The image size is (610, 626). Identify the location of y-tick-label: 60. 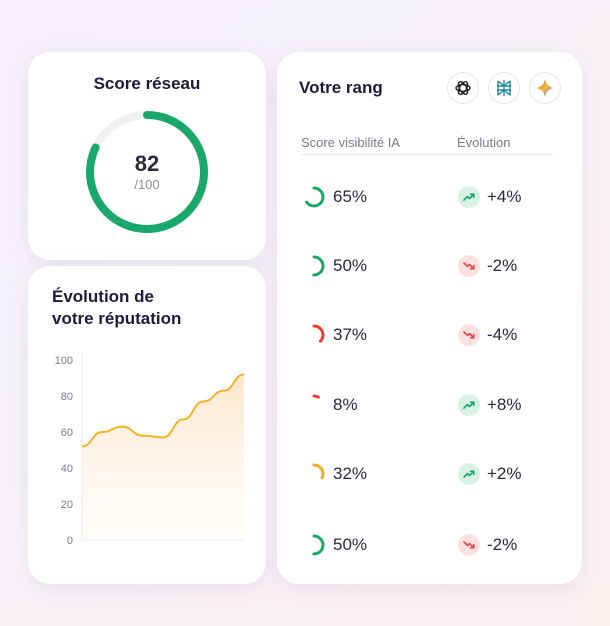
(67, 433).